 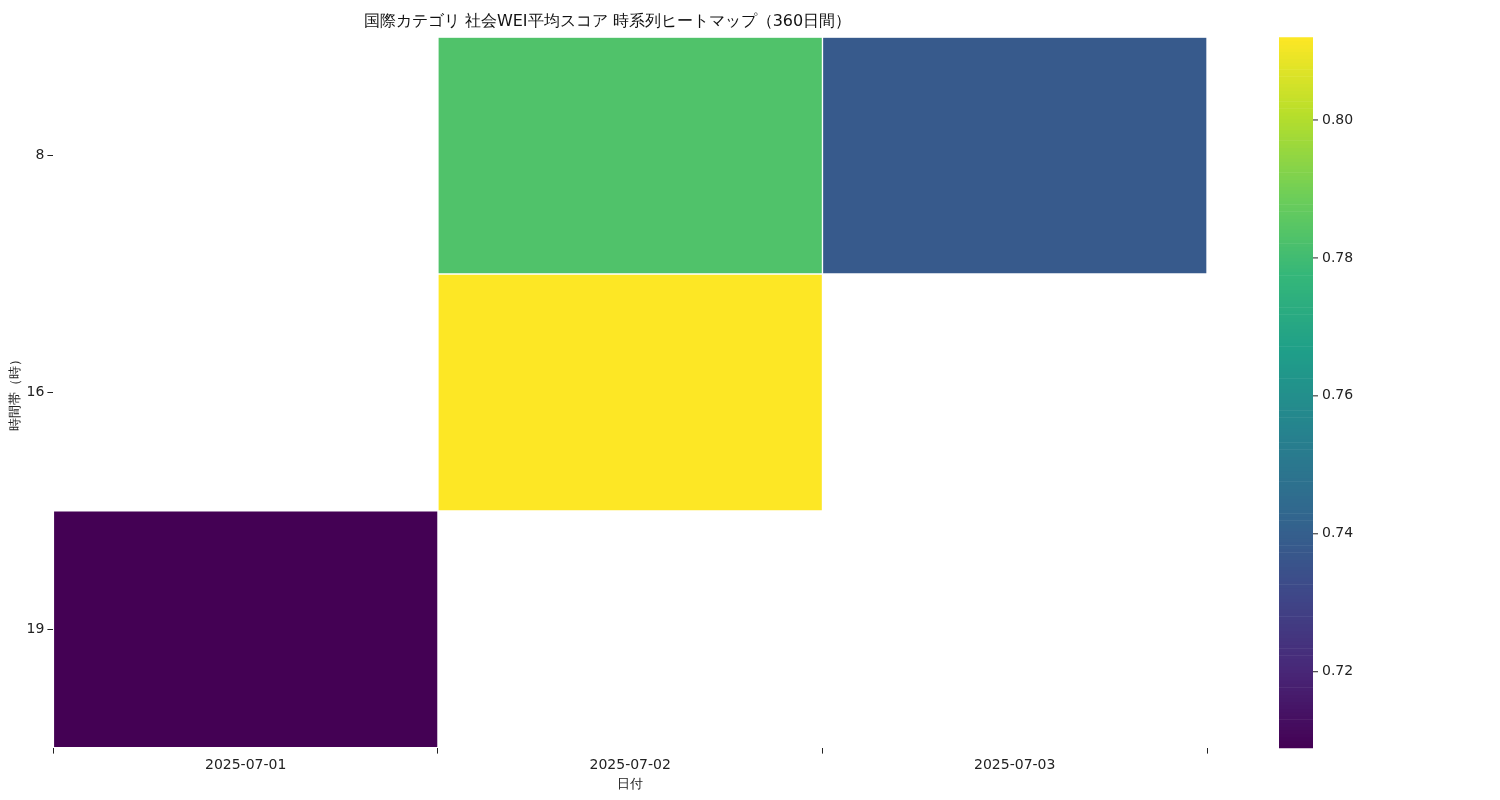 What do you see at coordinates (35, 627) in the screenshot?
I see `y-tick-label: 19` at bounding box center [35, 627].